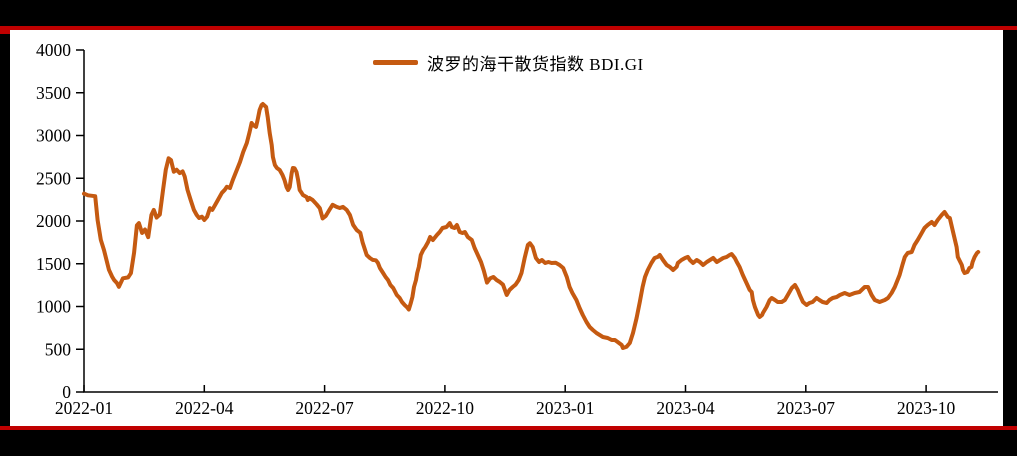 Image resolution: width=1017 pixels, height=456 pixels. I want to click on y-tick-label: 2500, so click(53, 178).